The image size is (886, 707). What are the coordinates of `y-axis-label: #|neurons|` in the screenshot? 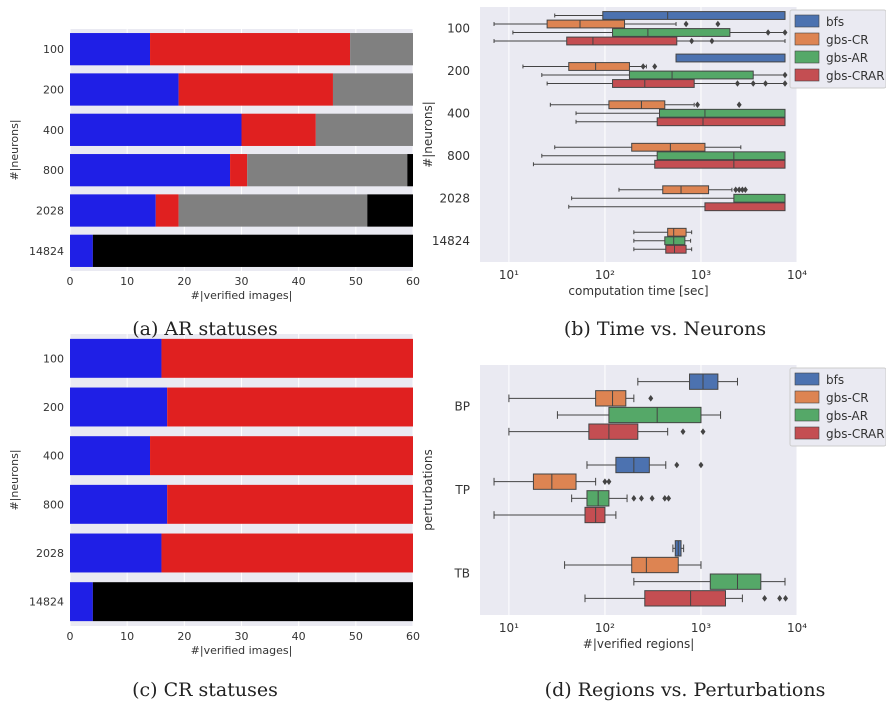 It's located at (14, 149).